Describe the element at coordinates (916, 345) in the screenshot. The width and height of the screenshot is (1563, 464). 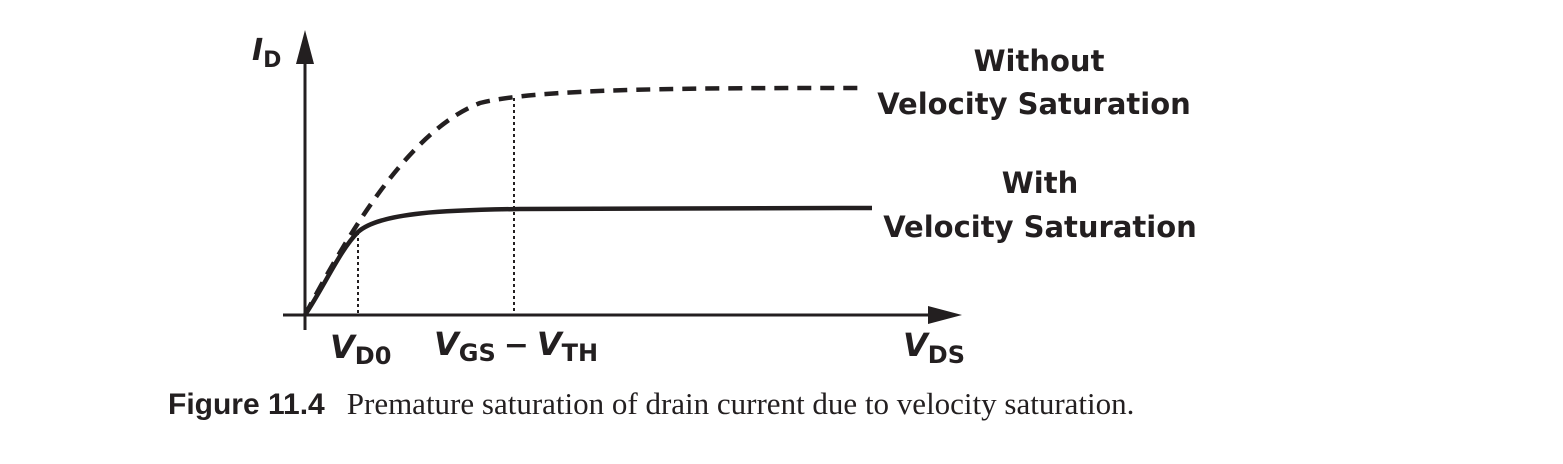
I see `x-axis-symbol: V` at that location.